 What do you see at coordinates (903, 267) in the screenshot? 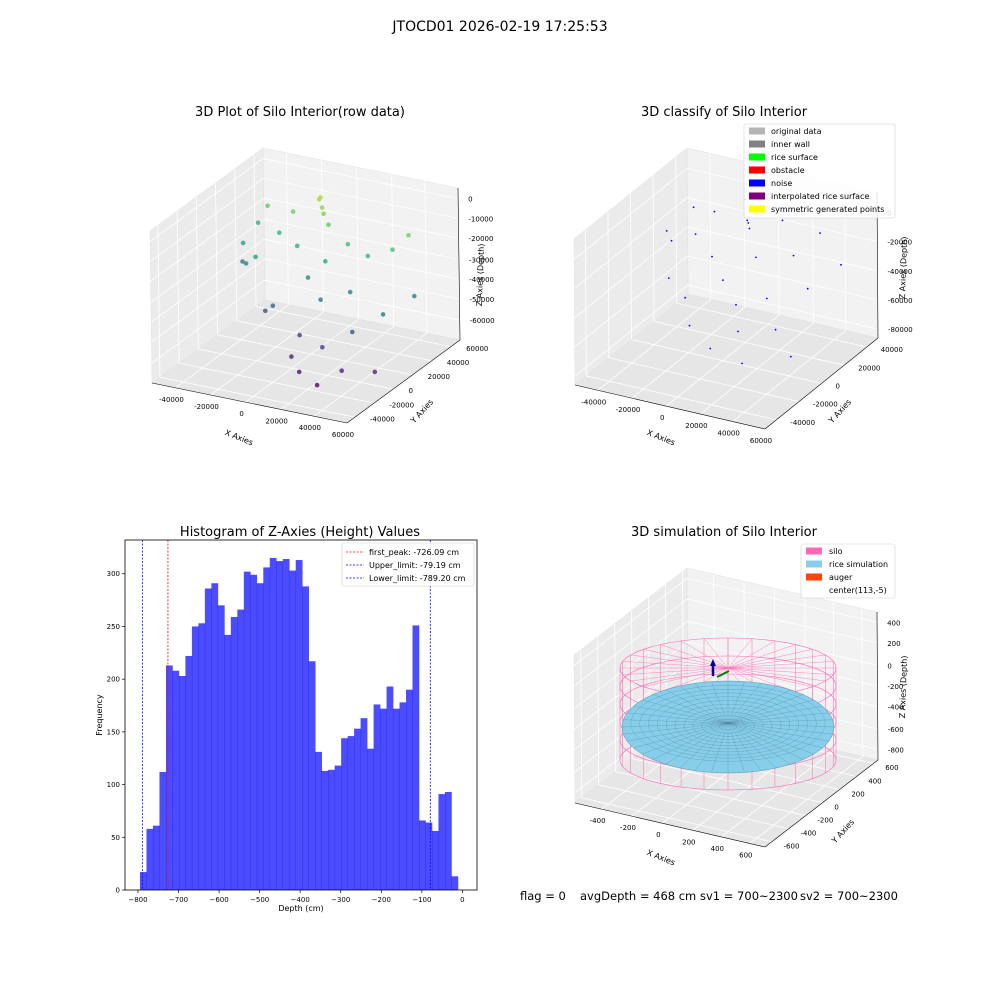
I see `cls-z-label: Z Axies (Depth)` at bounding box center [903, 267].